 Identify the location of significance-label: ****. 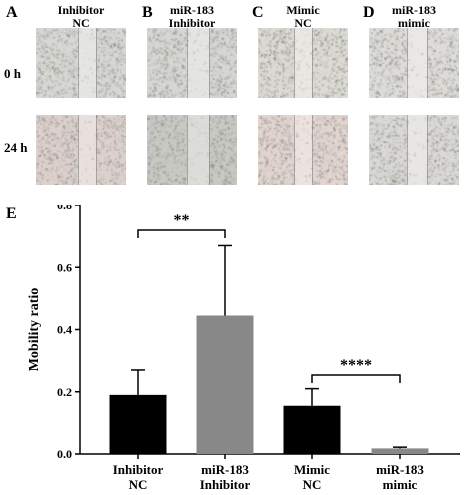
(356, 365).